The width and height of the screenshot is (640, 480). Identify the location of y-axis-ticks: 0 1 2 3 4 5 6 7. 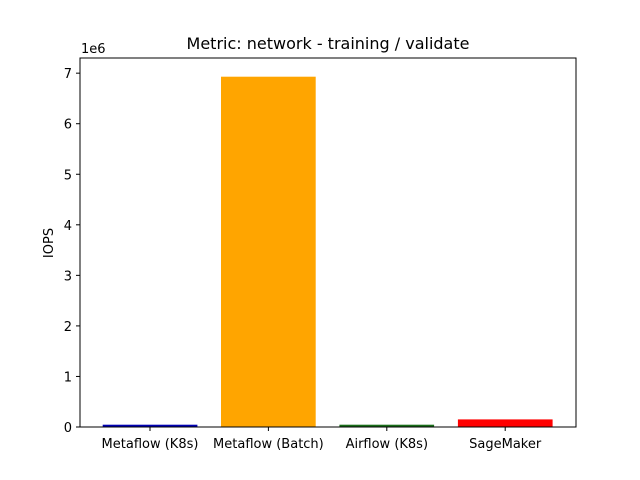
(72, 251).